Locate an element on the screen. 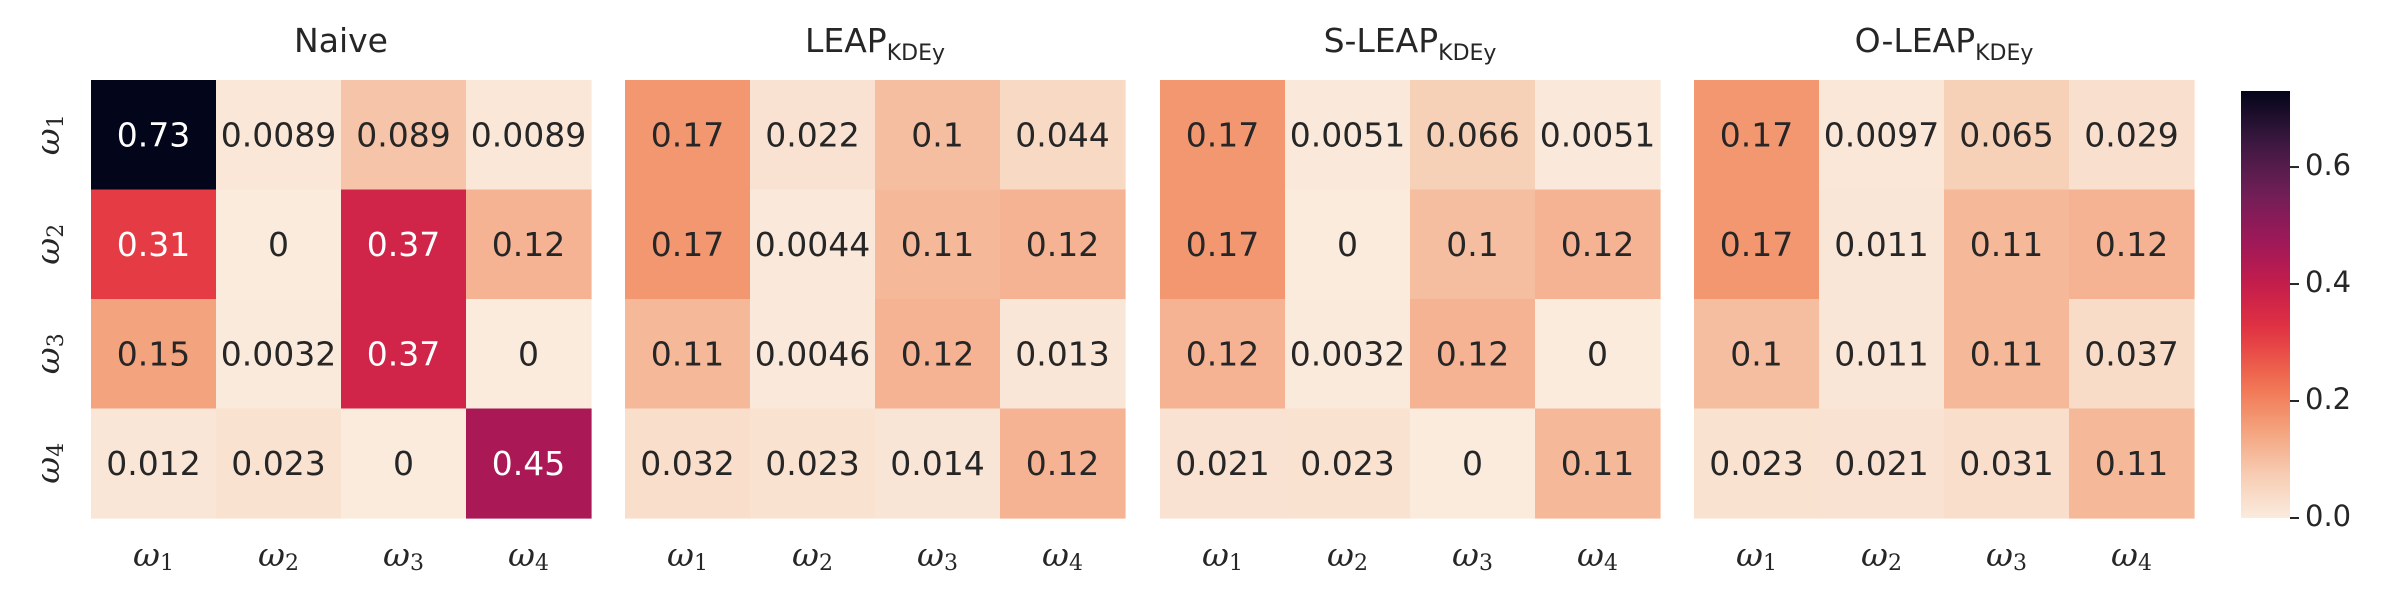 The width and height of the screenshot is (2400, 600). cell-value-label: 0.0097 is located at coordinates (1881, 134).